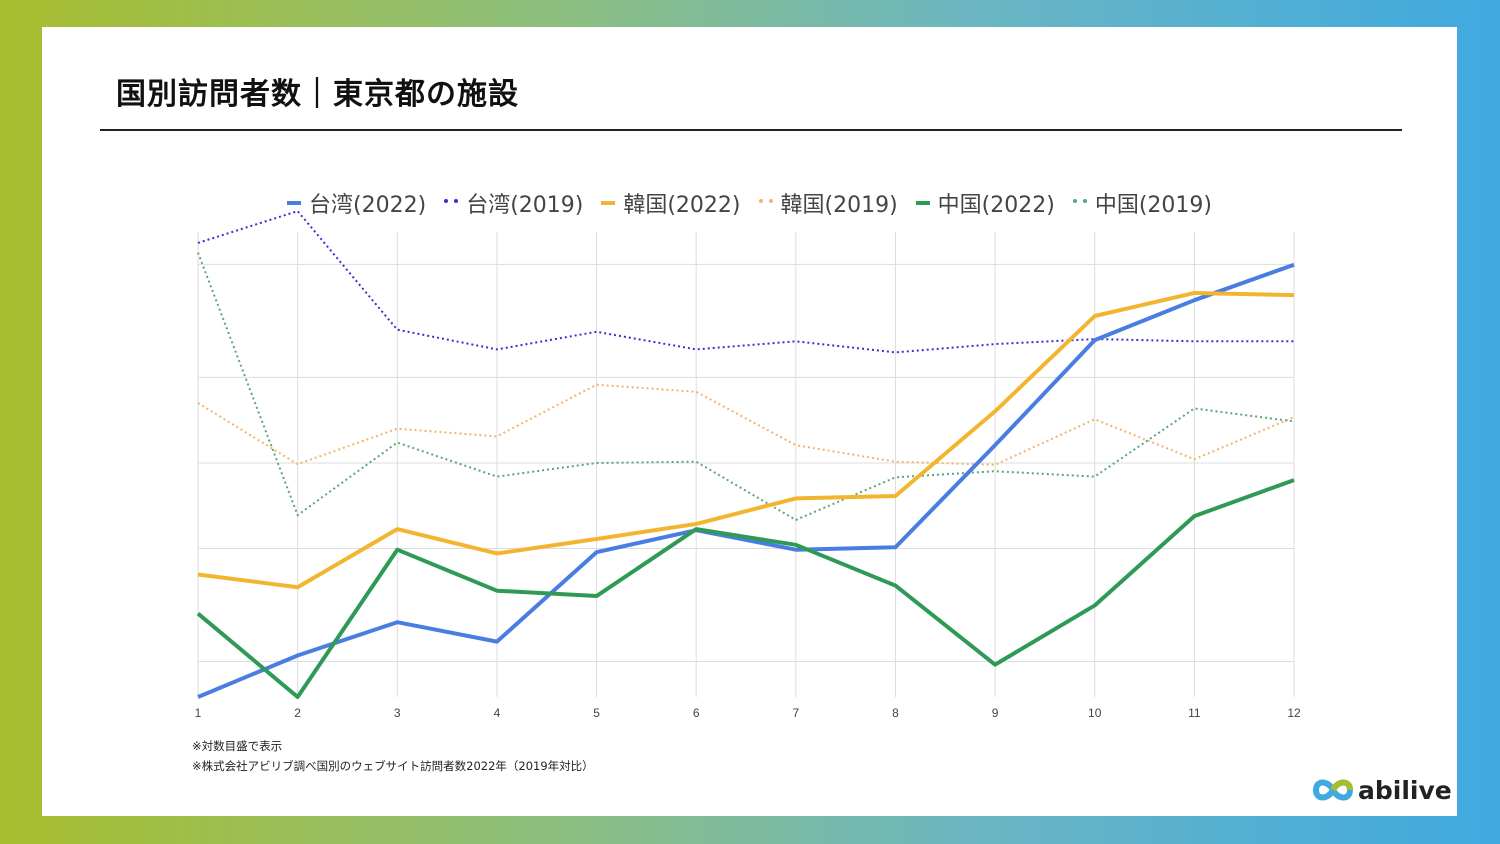  I want to click on legend-item: 韓国(2019), so click(828, 203).